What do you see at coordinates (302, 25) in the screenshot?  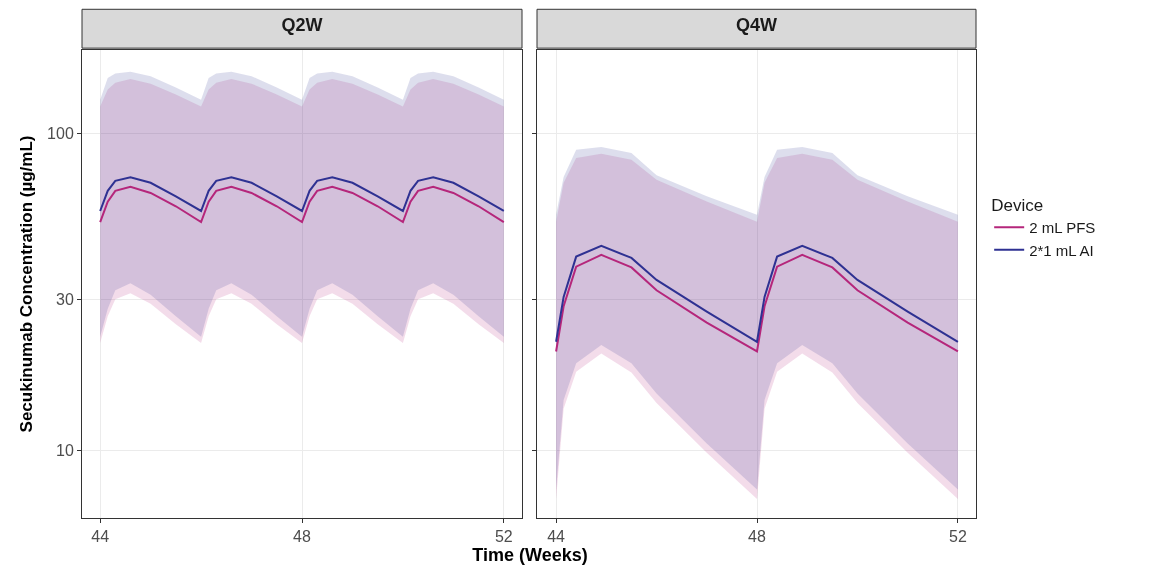 I see `chart-title: Q2W` at bounding box center [302, 25].